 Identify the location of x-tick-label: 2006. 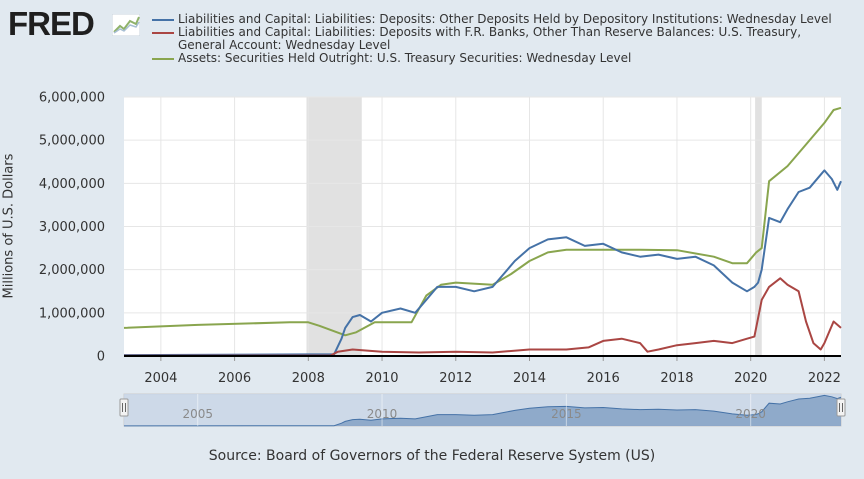
(234, 378).